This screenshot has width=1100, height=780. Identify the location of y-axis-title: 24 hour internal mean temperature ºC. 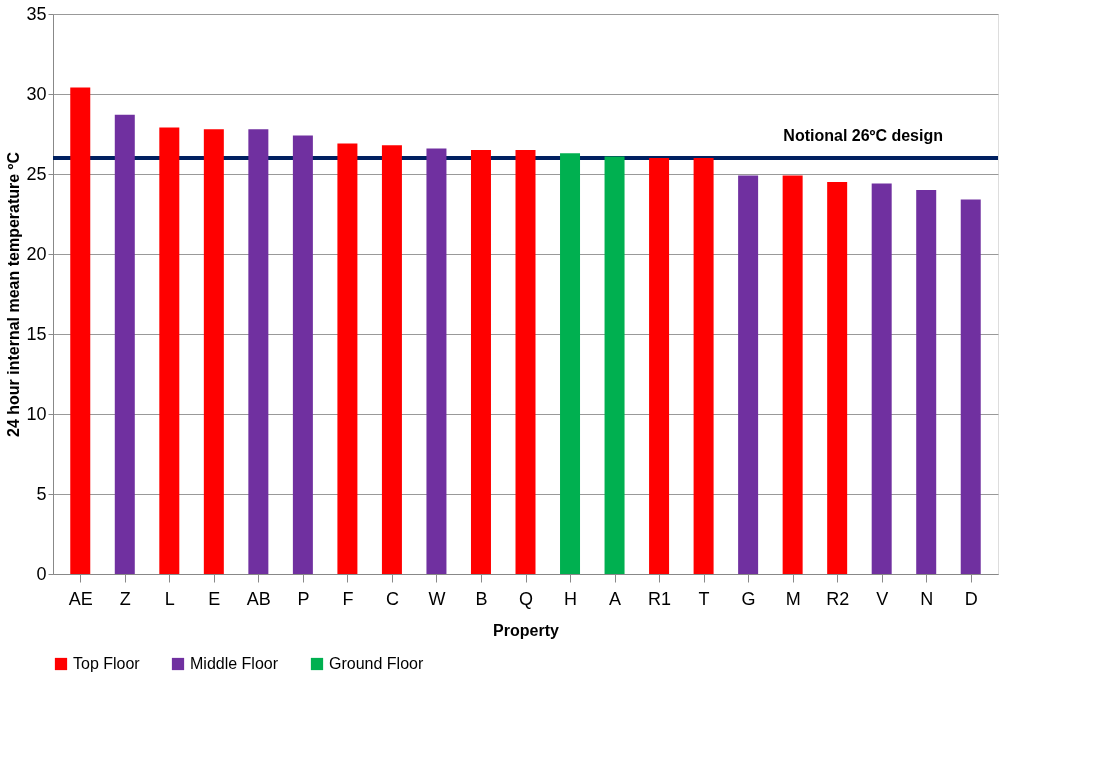
(14, 294).